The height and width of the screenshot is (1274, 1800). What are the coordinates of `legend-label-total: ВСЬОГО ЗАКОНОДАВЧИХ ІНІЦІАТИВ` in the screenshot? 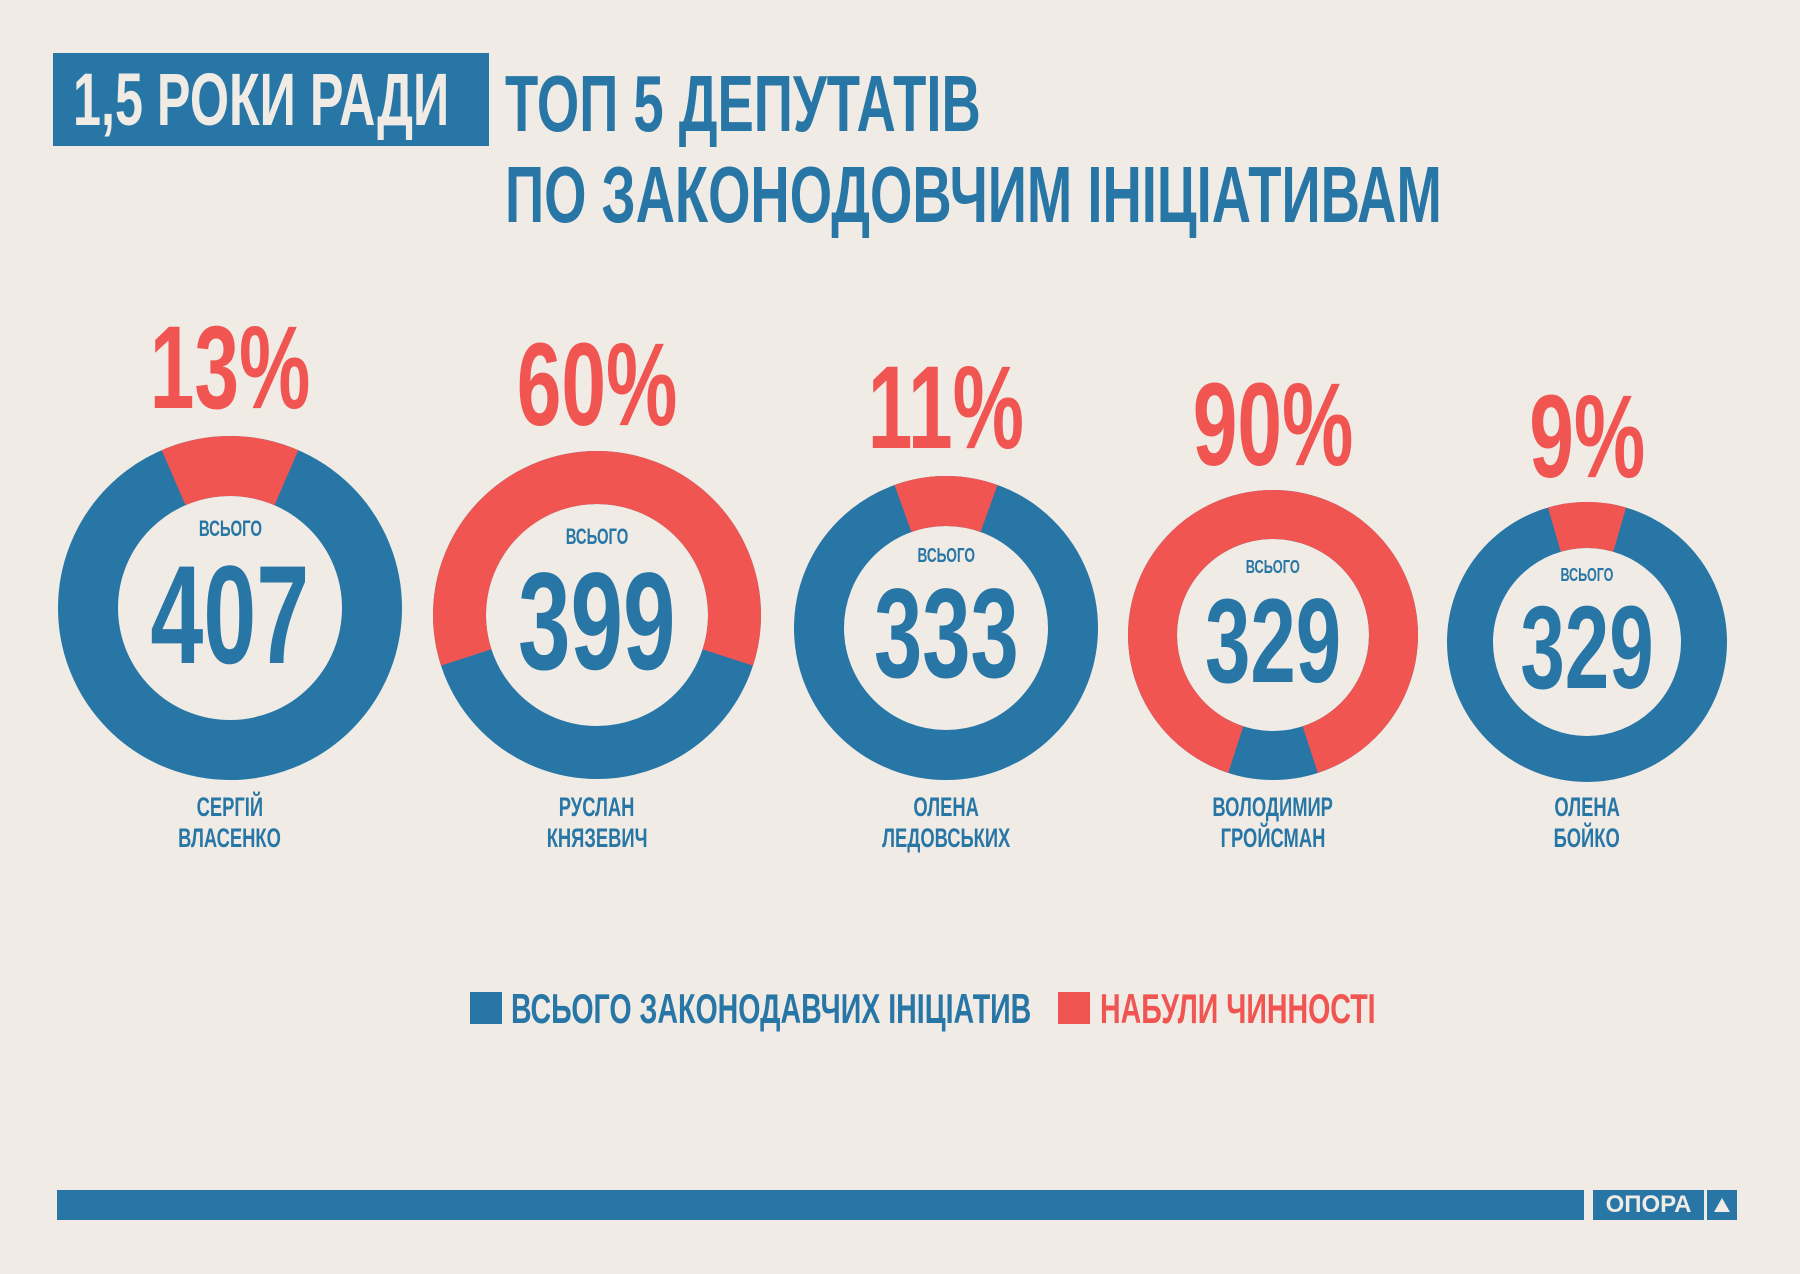 It's located at (771, 1008).